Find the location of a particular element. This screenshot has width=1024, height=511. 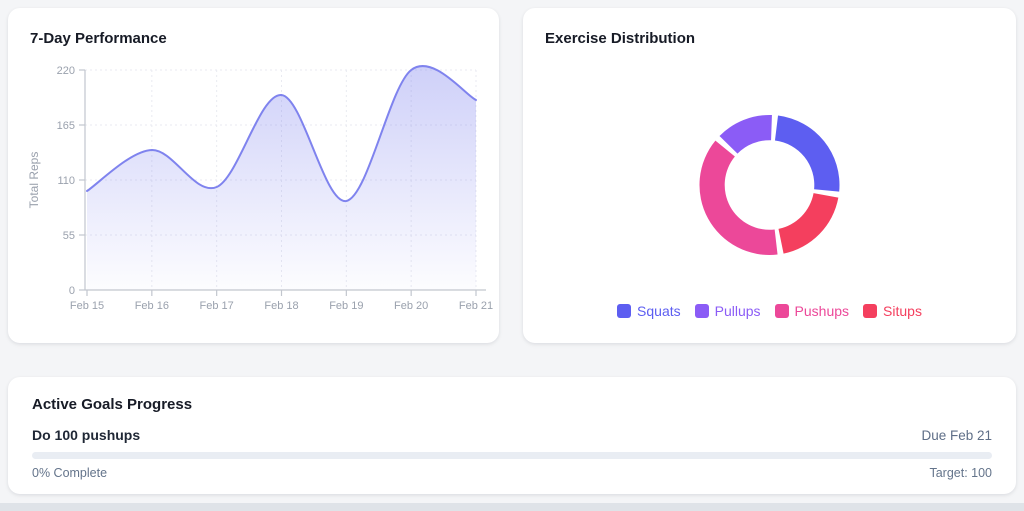

donut-legend: Squats Pullups Pushups Situps is located at coordinates (769, 311).